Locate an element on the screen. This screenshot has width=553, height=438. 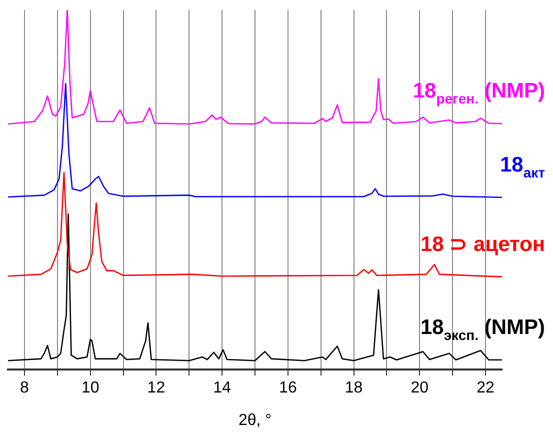
x-tick-label: 16 is located at coordinates (288, 388).